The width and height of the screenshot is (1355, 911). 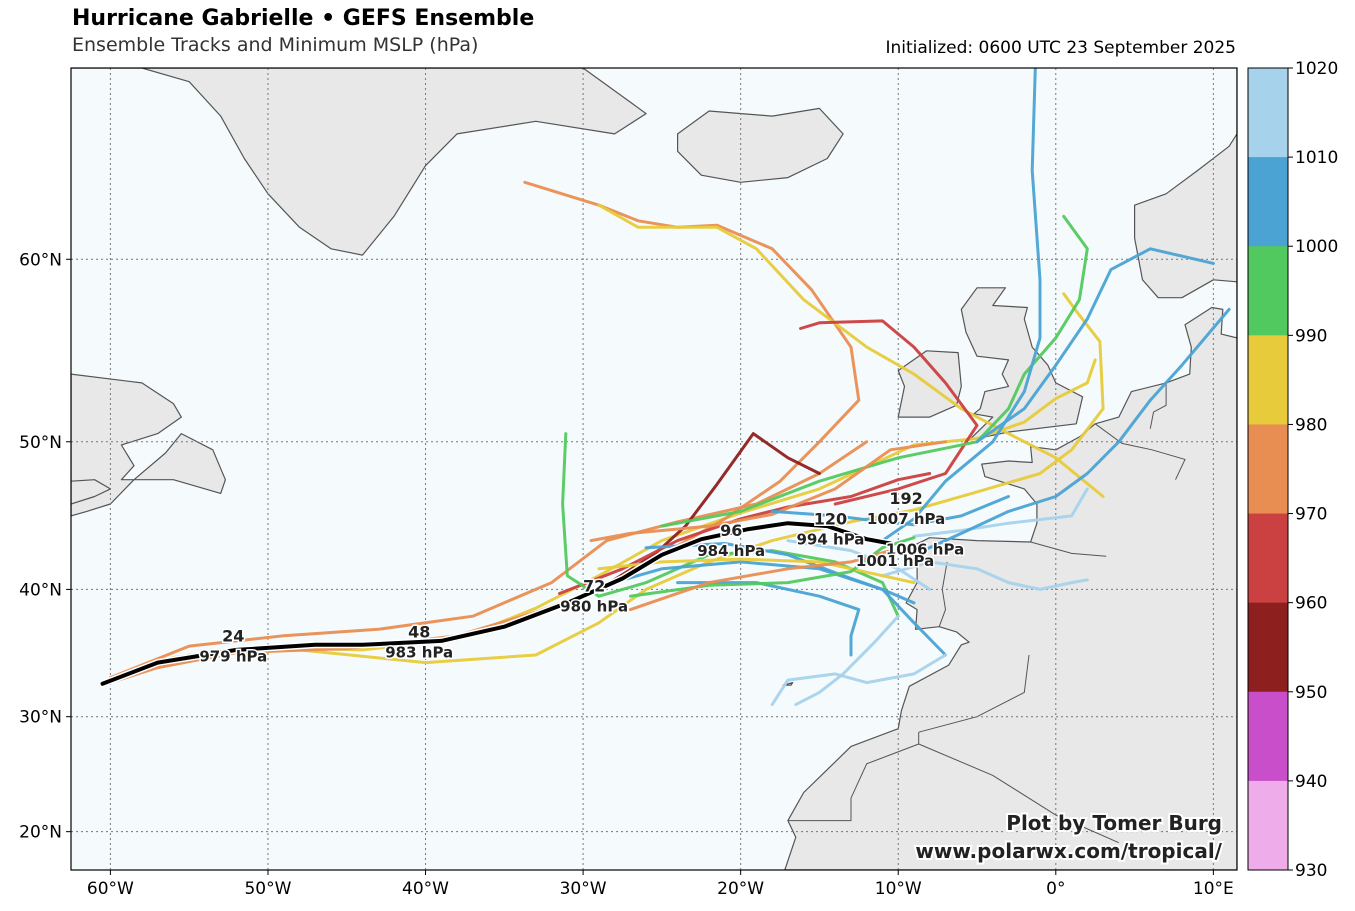 What do you see at coordinates (594, 607) in the screenshot?
I see `pressure-label: 980 hPa` at bounding box center [594, 607].